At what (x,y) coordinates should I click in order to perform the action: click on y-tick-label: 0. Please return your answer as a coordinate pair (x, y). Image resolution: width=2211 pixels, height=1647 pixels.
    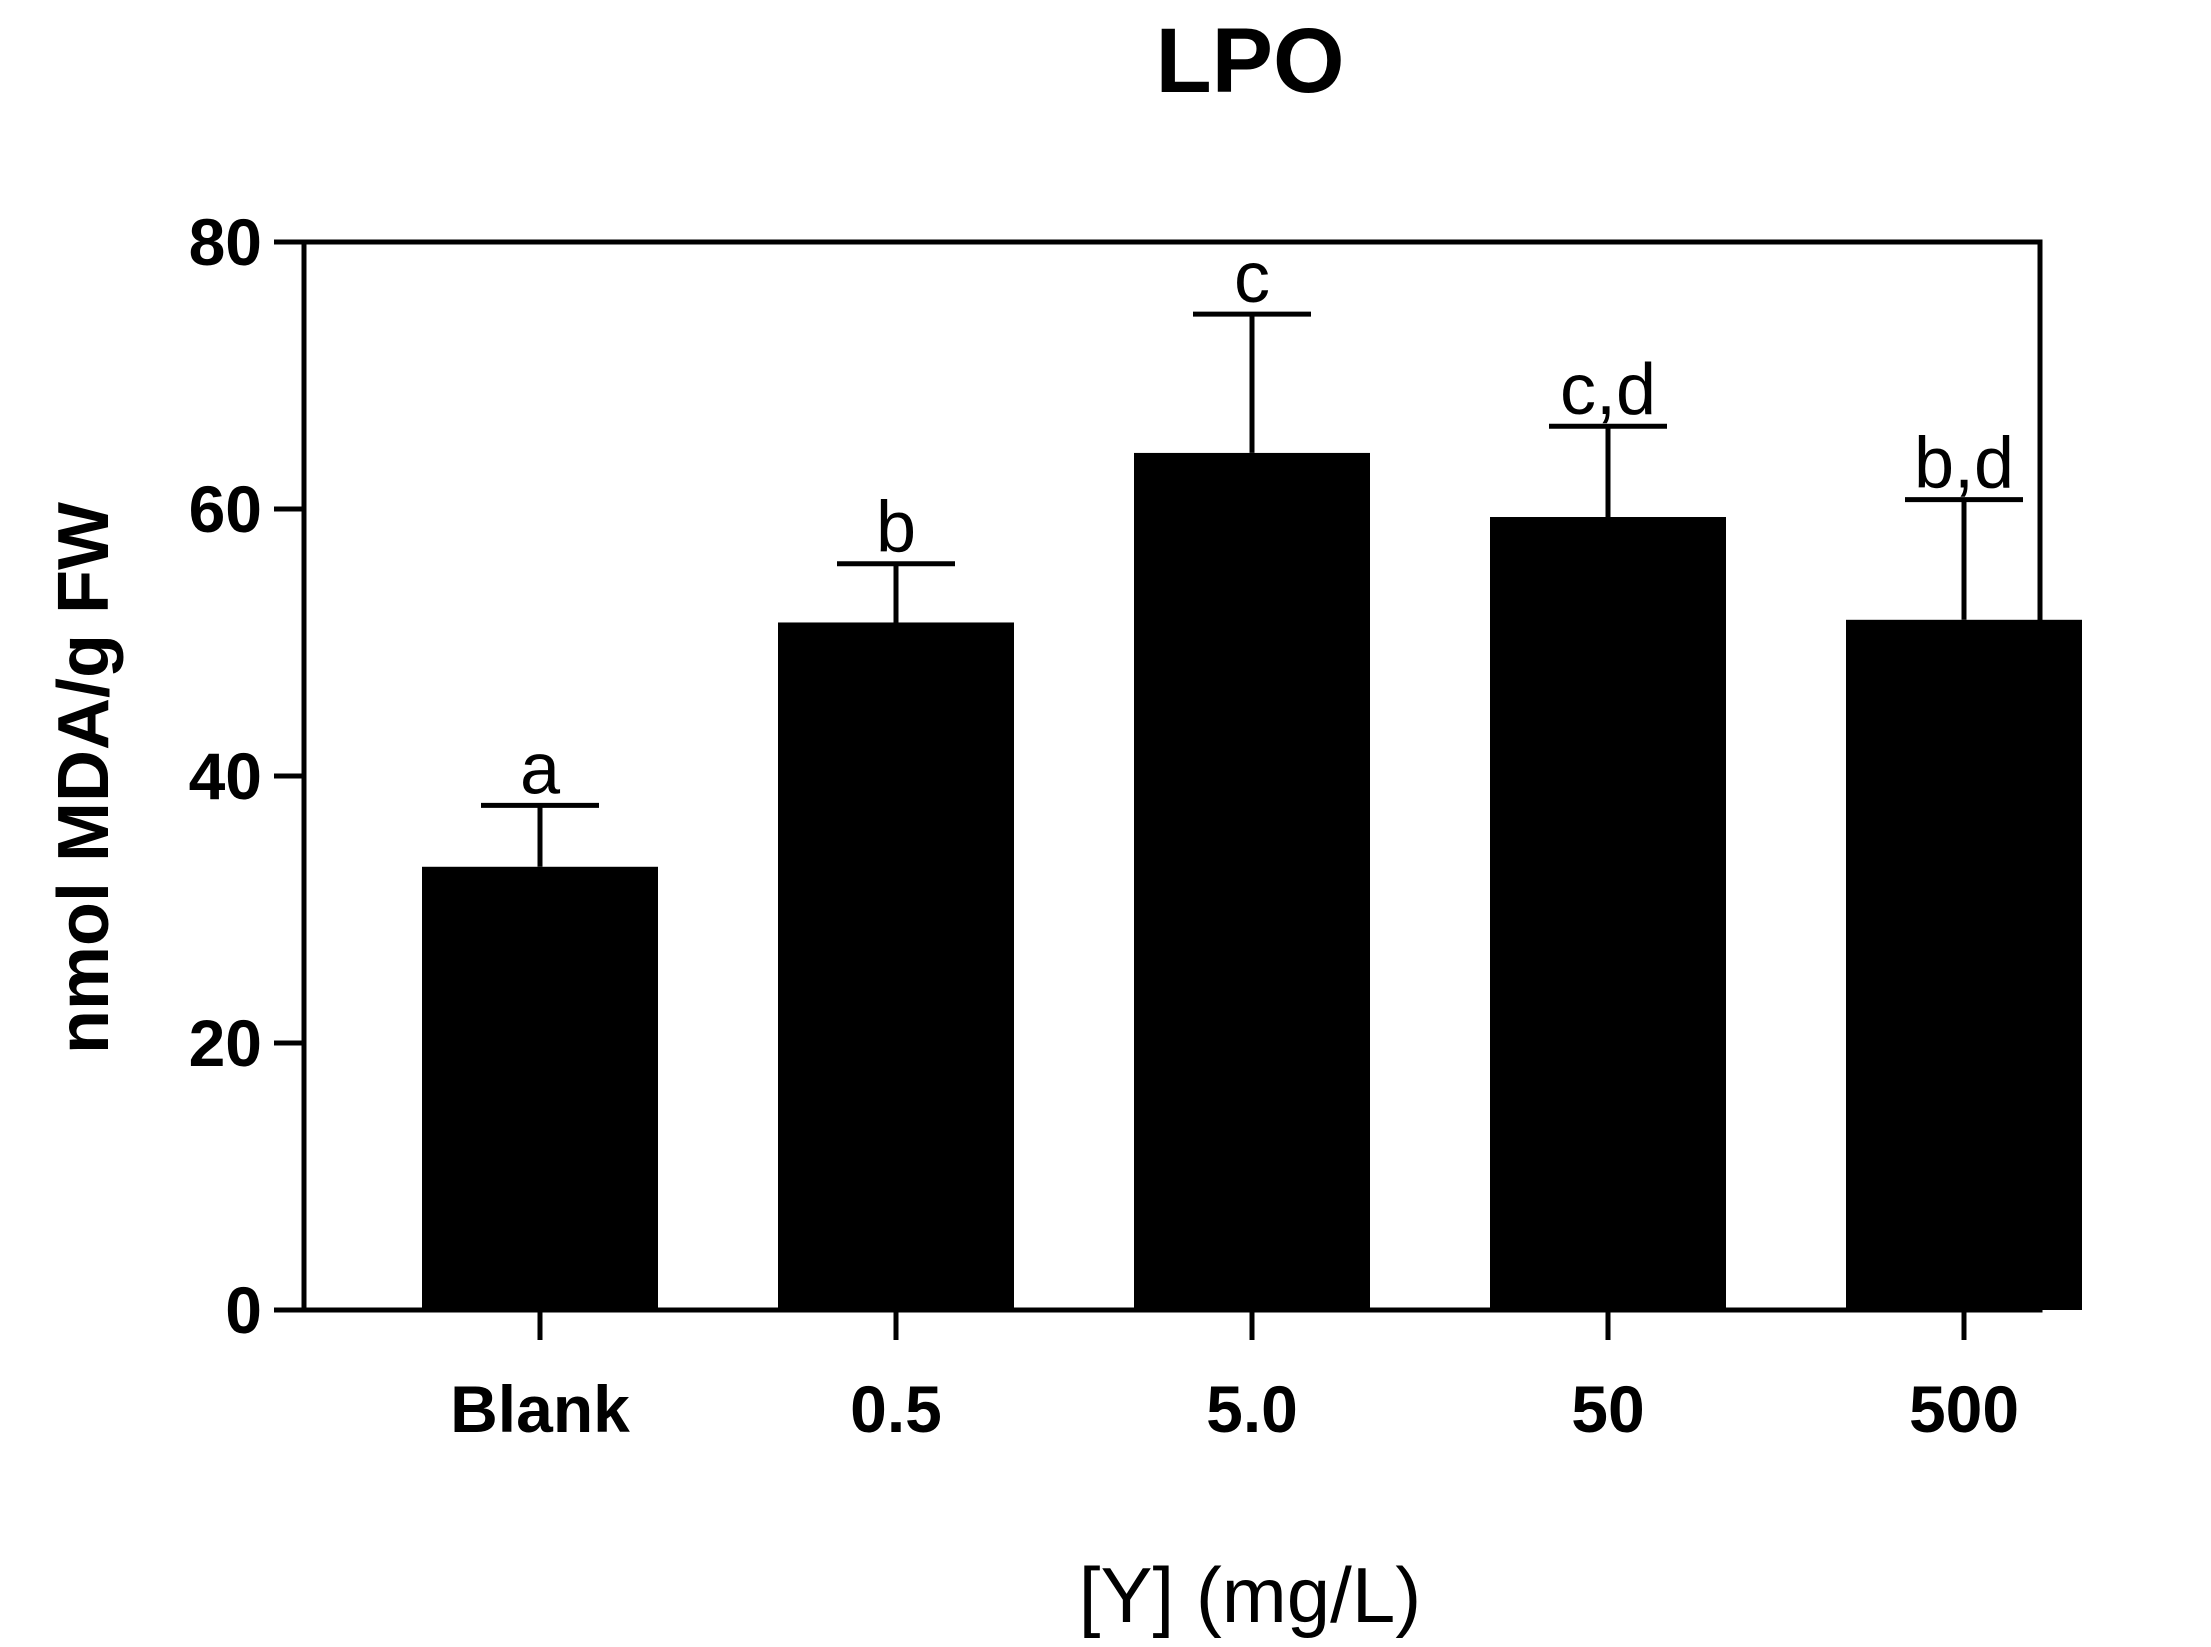
    Looking at the image, I should click on (243, 1310).